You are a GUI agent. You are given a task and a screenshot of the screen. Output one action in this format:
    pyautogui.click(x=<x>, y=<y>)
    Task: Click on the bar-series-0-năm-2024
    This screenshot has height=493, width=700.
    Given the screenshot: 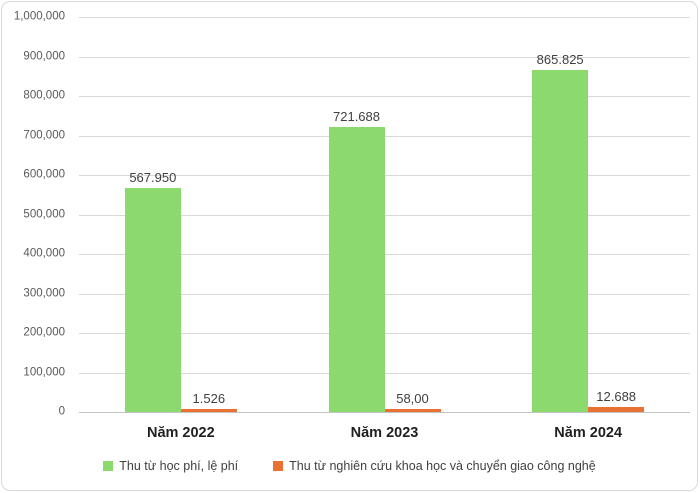 What is the action you would take?
    pyautogui.click(x=560, y=241)
    